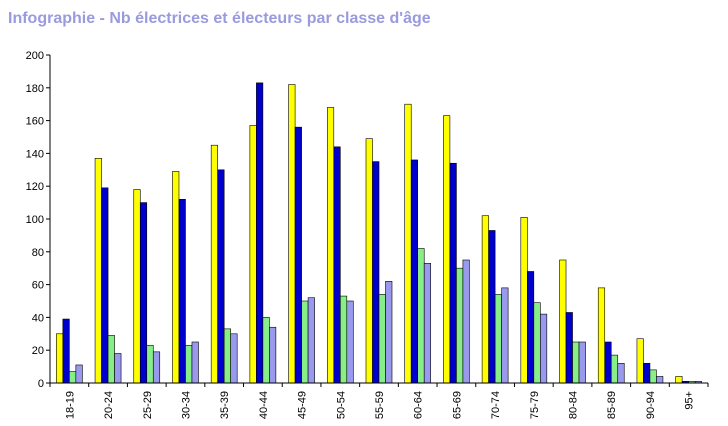 This screenshot has height=426, width=728. I want to click on y-tick-label-120: 120, so click(35, 187).